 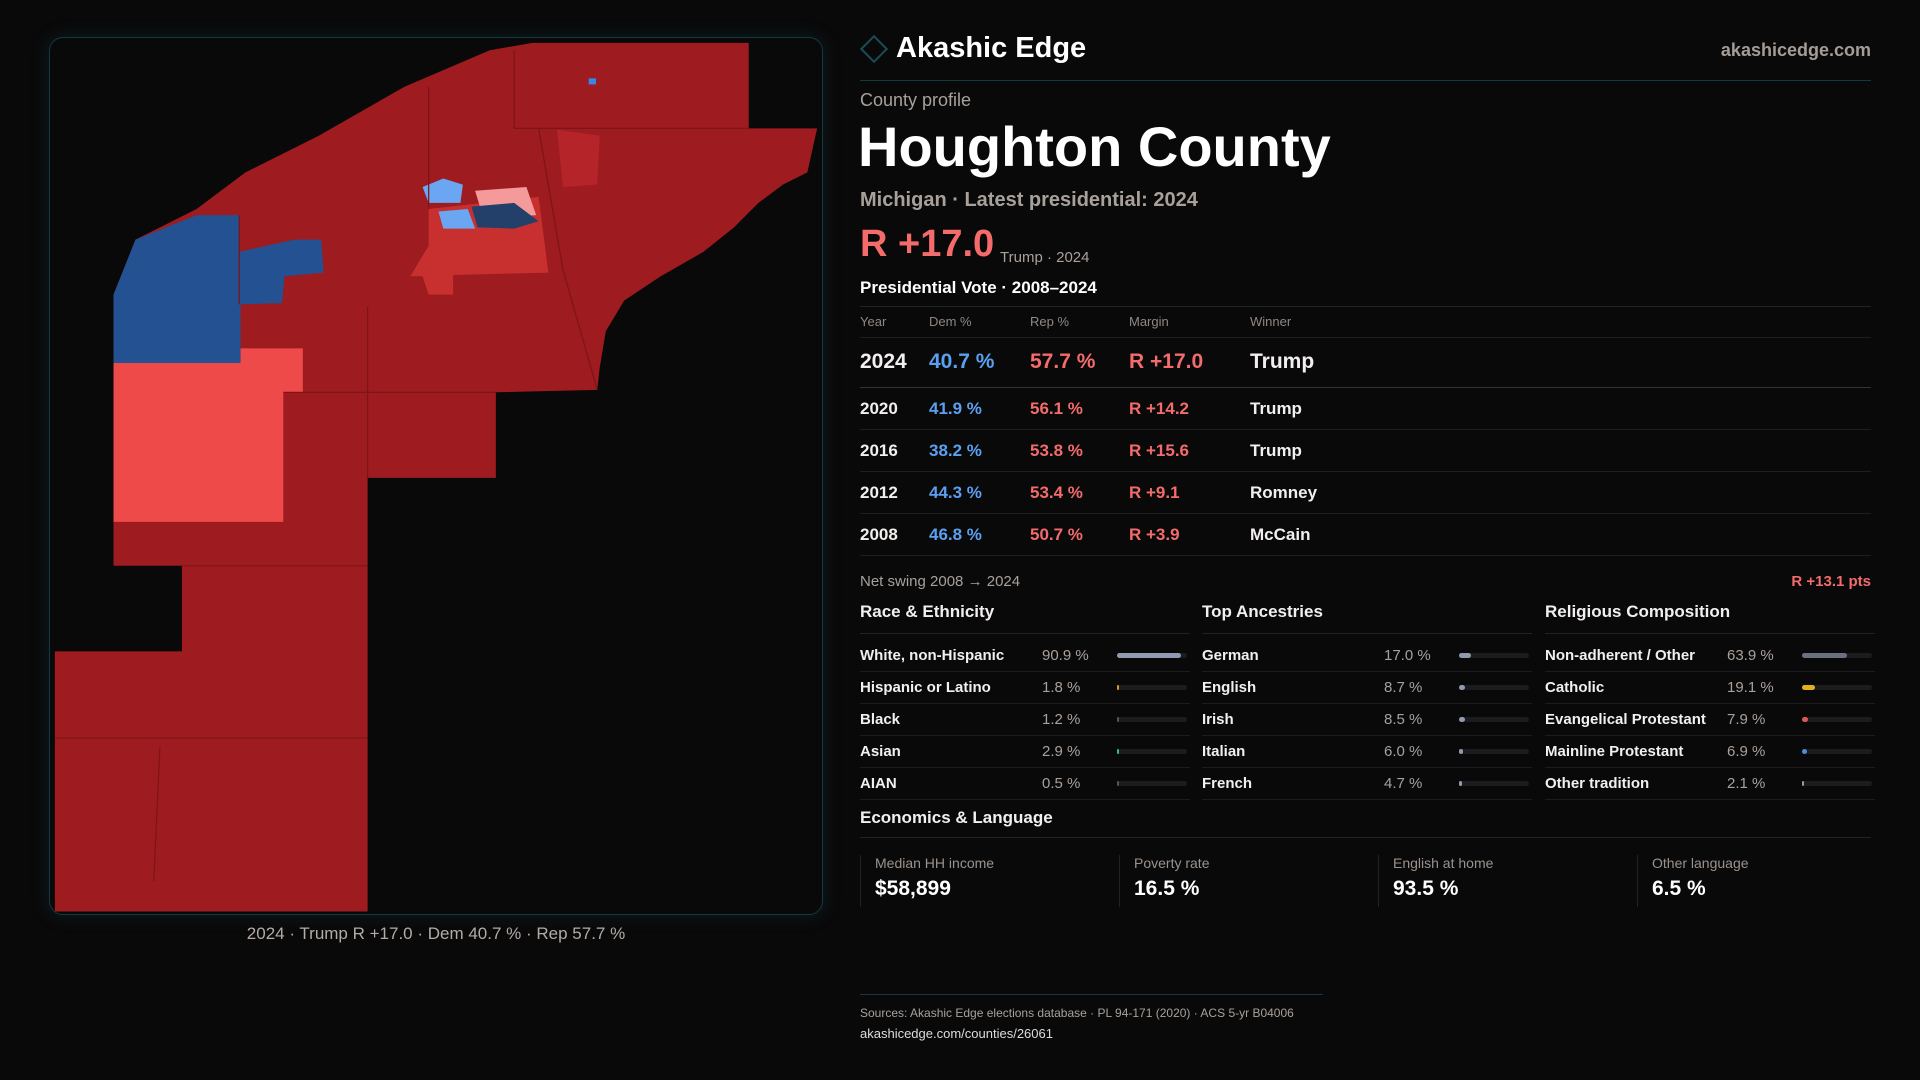 What do you see at coordinates (1426, 888) in the screenshot?
I see `card-value: 93.5 %` at bounding box center [1426, 888].